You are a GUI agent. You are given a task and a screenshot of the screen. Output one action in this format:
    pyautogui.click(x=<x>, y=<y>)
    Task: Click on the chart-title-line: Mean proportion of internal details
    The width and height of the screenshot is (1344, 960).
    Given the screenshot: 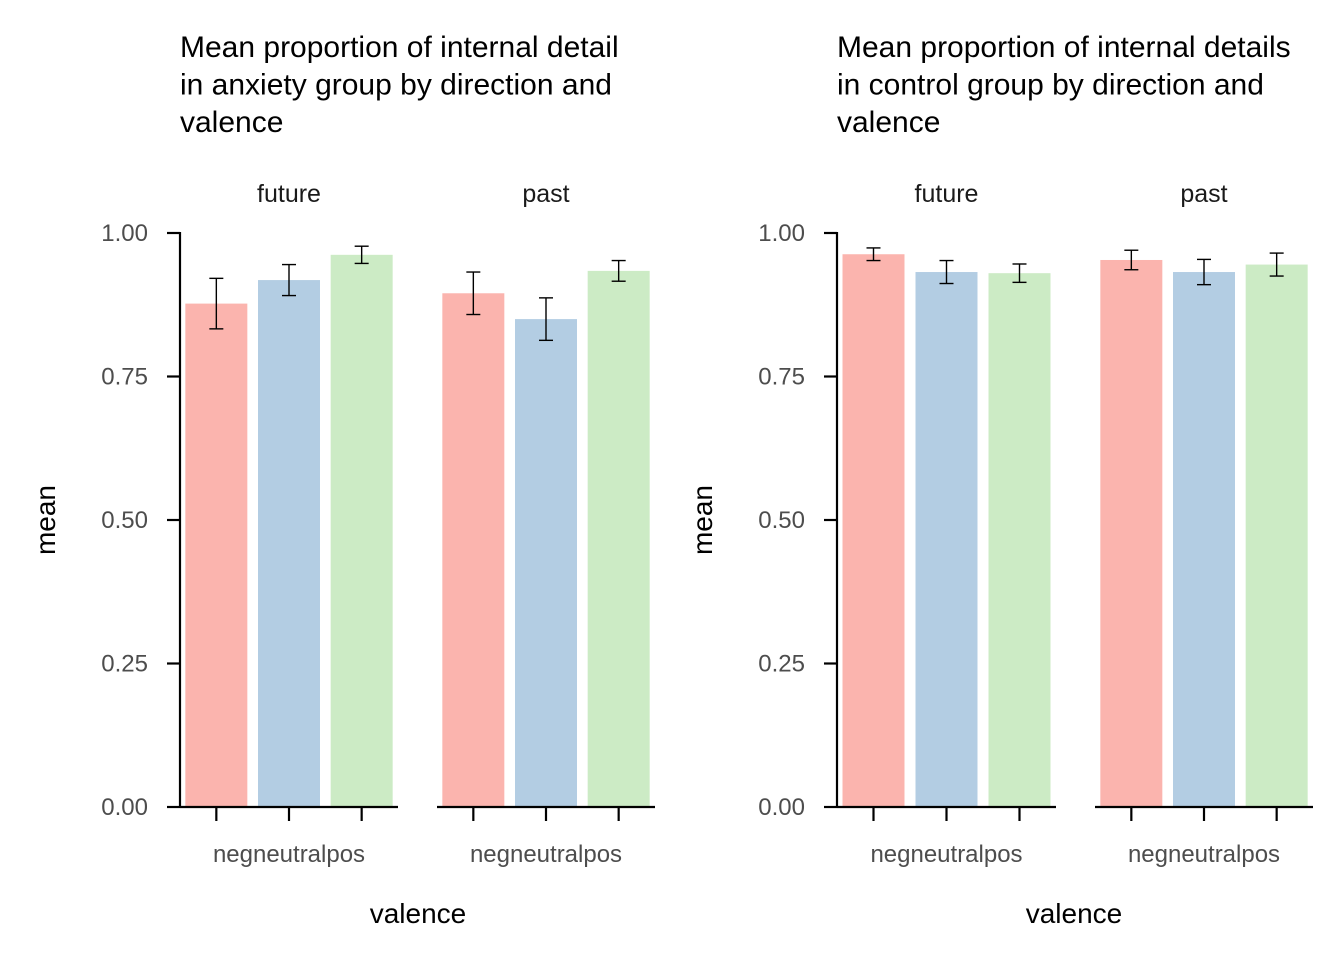 What is the action you would take?
    pyautogui.click(x=1064, y=47)
    